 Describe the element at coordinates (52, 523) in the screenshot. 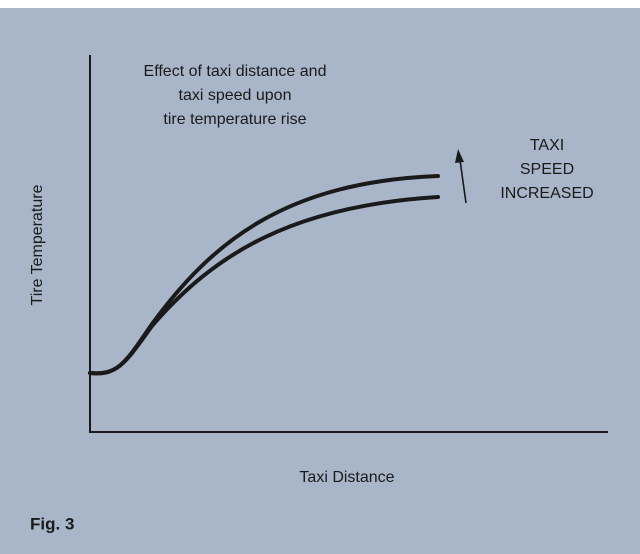

I see `figure-label: Fig. 3` at that location.